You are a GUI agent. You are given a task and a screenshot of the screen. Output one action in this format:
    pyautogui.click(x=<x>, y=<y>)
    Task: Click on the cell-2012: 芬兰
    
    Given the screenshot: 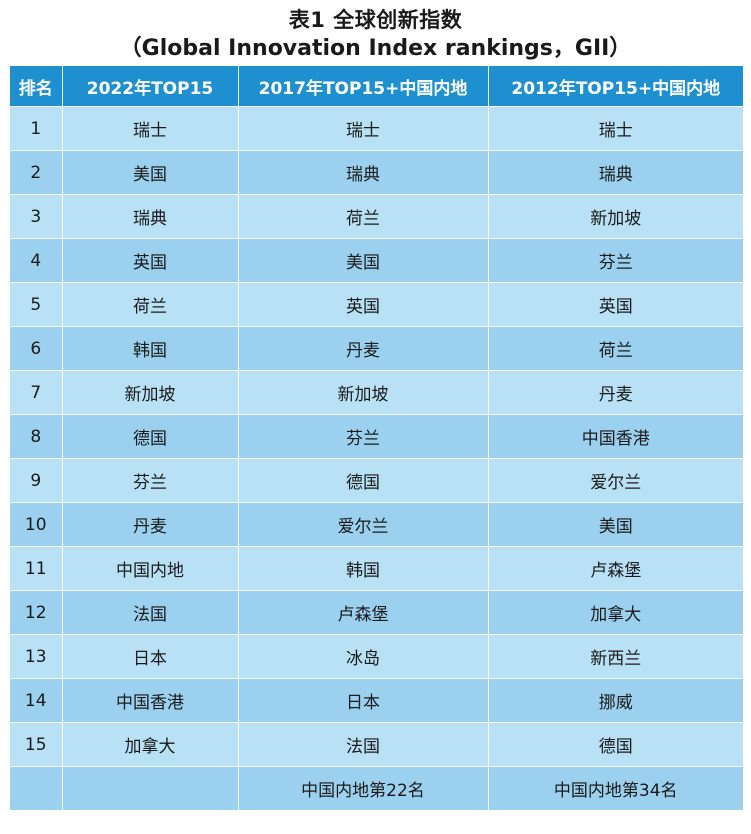 What is the action you would take?
    pyautogui.click(x=615, y=260)
    